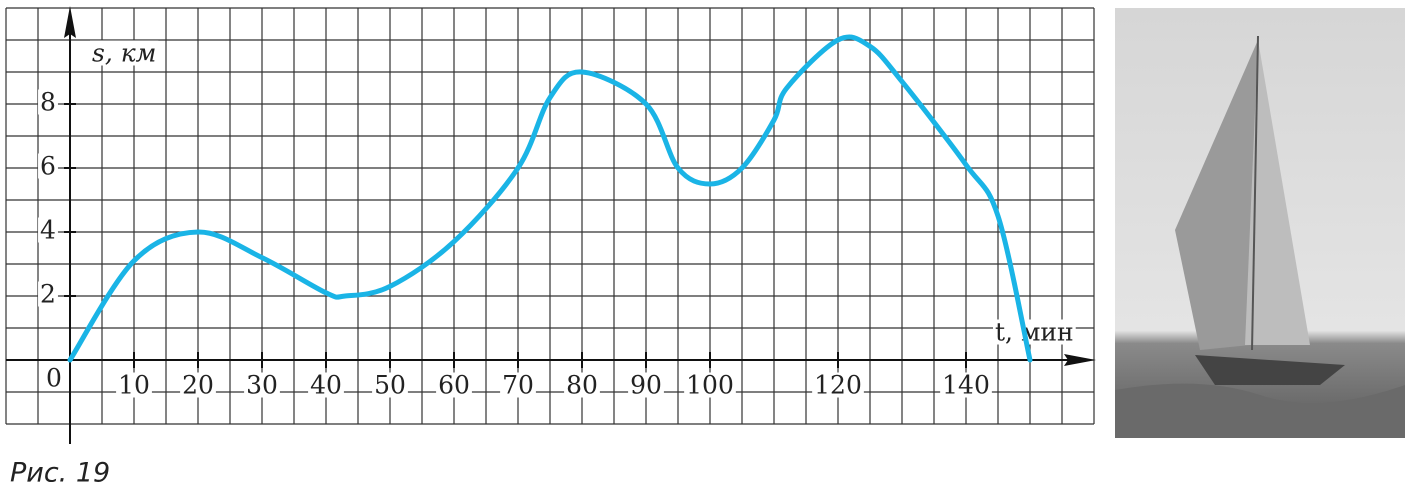 The width and height of the screenshot is (1408, 495). I want to click on x-tick-label: 40, so click(326, 385).